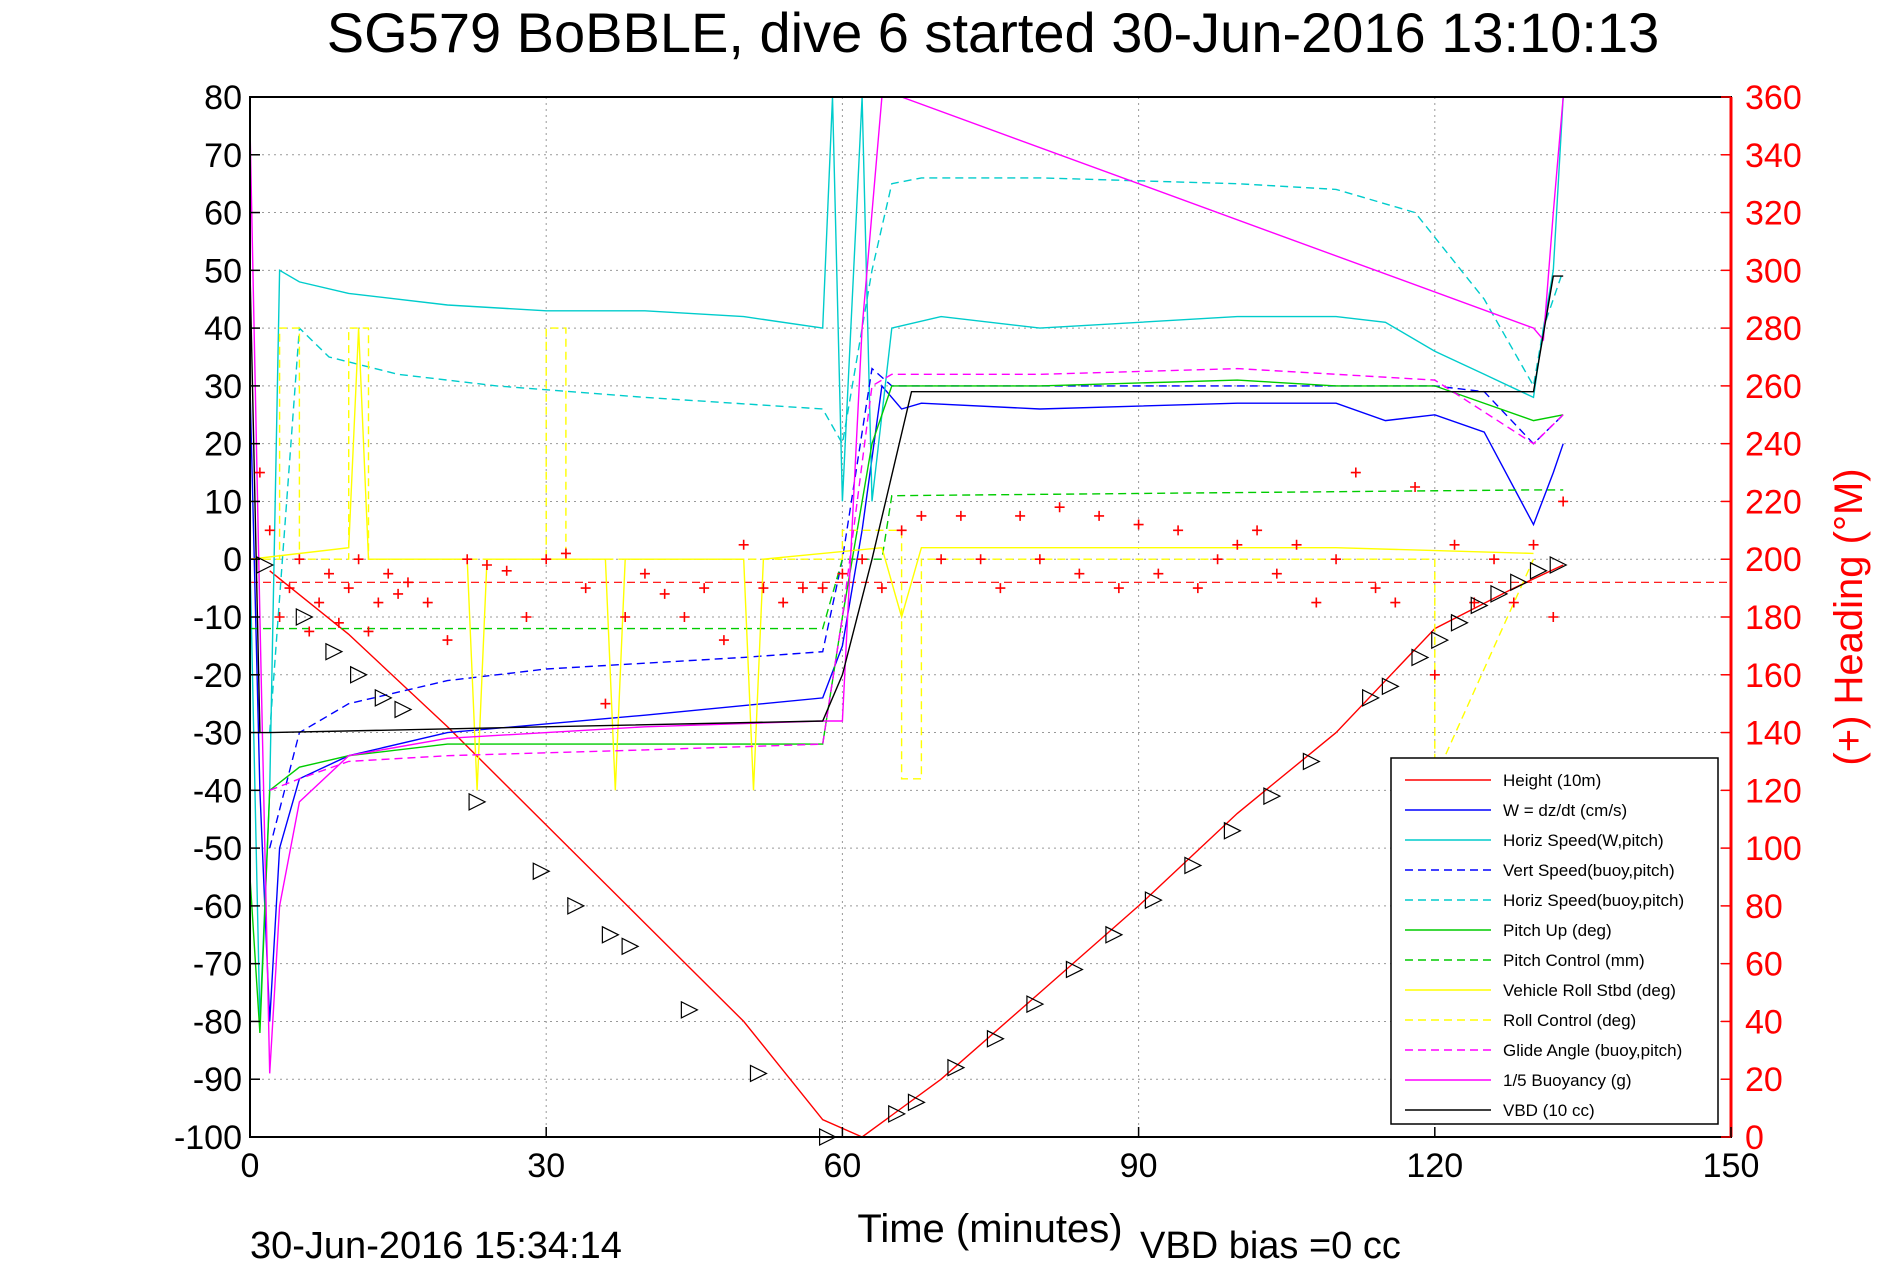 The height and width of the screenshot is (1262, 1891). I want to click on left-tick-label: -10, so click(217, 618).